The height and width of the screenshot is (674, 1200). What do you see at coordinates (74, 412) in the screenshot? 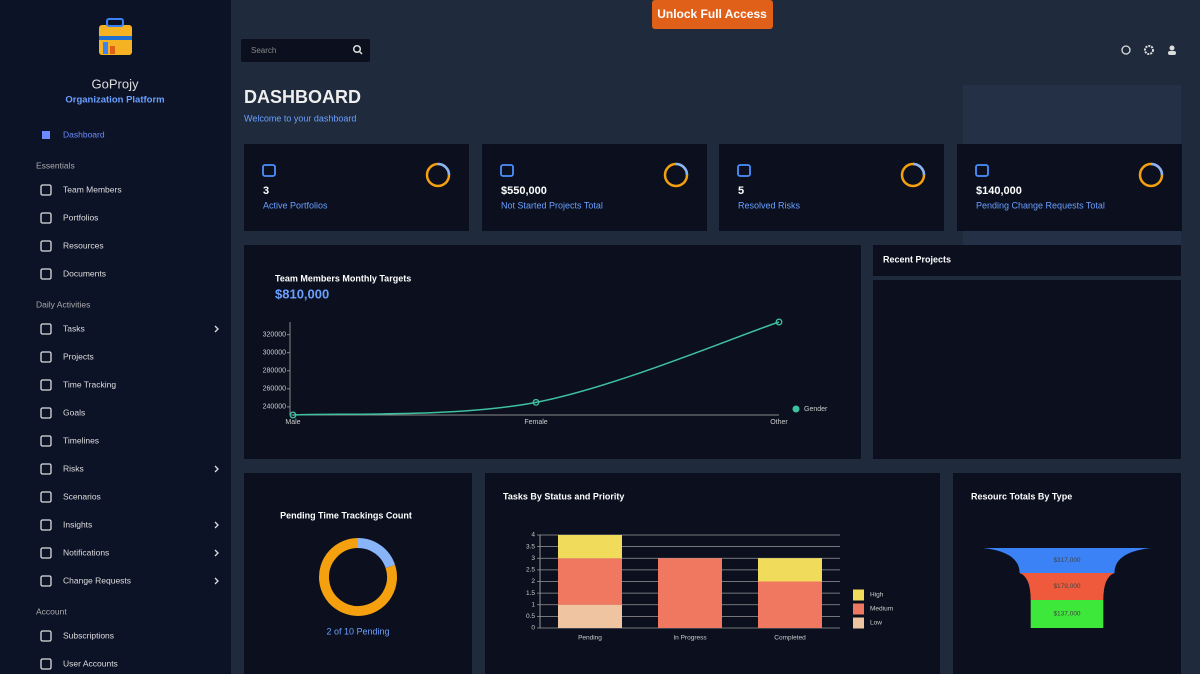
I see `nav-item: Goals` at bounding box center [74, 412].